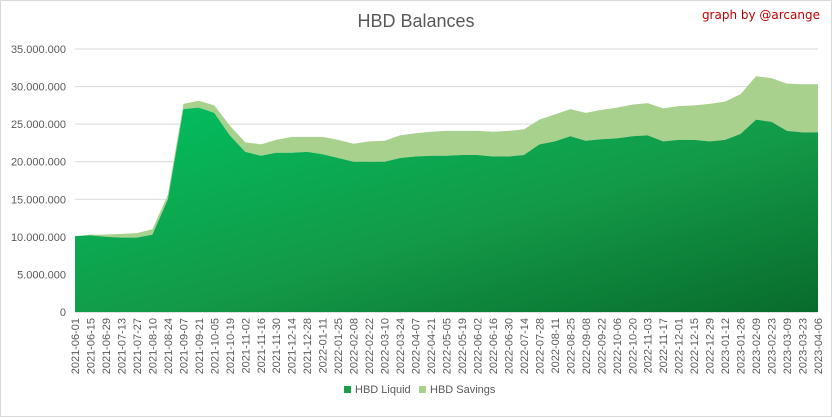  Describe the element at coordinates (664, 345) in the screenshot. I see `x-tick-label: 2022-11-17` at that location.